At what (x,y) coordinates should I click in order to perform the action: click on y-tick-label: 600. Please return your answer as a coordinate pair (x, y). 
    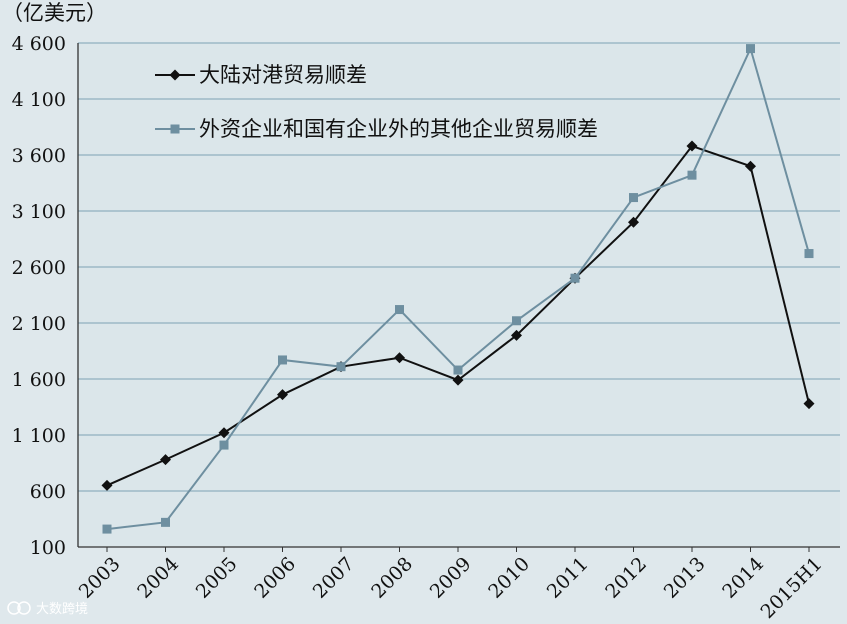
    Looking at the image, I should click on (48, 492).